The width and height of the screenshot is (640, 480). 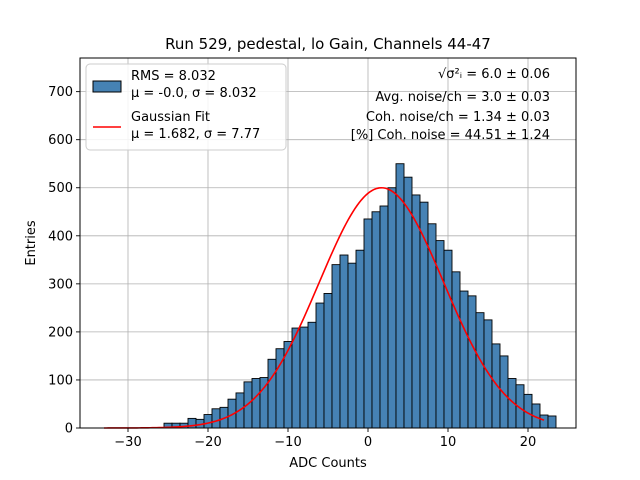 I want to click on stat-coh-noise-label: Coh. noise/ch, so click(x=410, y=117).